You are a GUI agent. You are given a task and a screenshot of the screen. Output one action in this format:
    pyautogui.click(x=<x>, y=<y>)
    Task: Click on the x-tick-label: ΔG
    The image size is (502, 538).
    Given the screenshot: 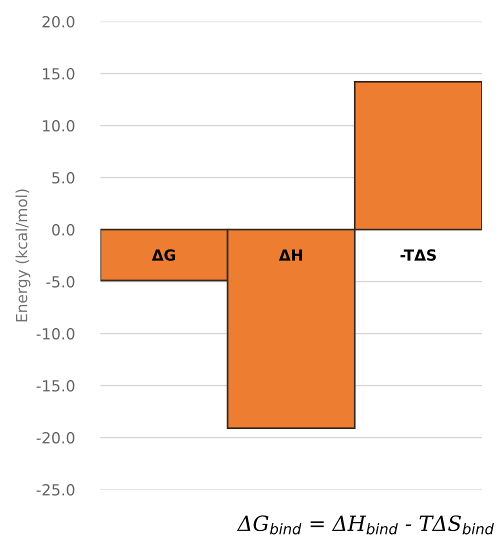 What is the action you would take?
    pyautogui.click(x=164, y=255)
    